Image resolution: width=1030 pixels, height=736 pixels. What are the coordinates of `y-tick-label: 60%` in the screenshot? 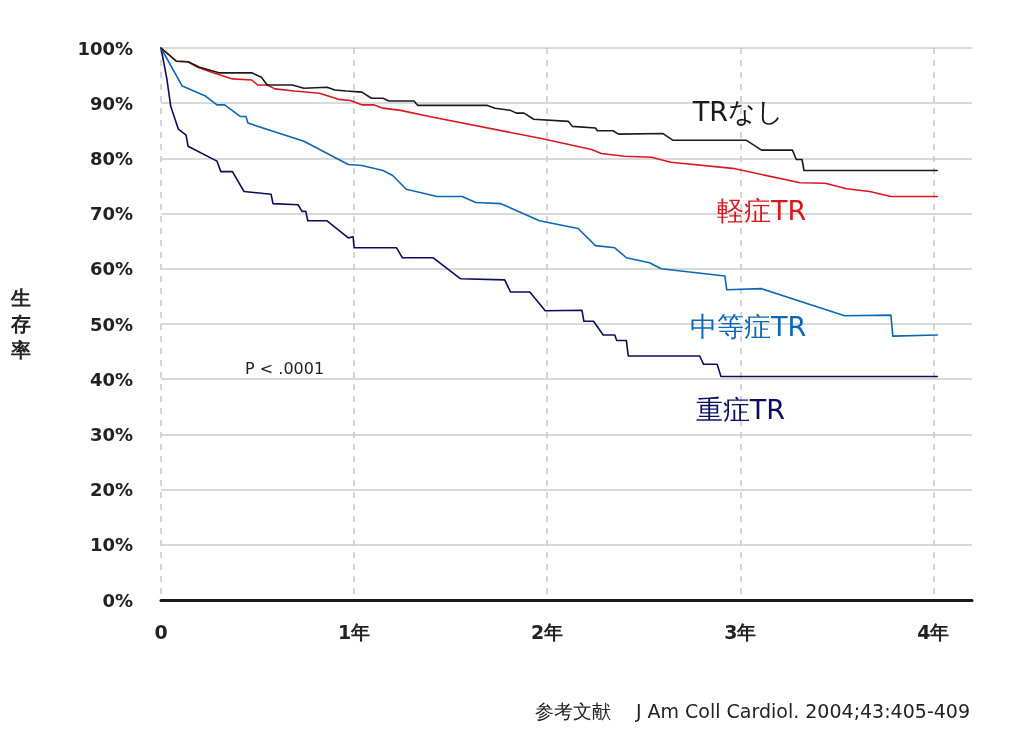 It's located at (111, 269).